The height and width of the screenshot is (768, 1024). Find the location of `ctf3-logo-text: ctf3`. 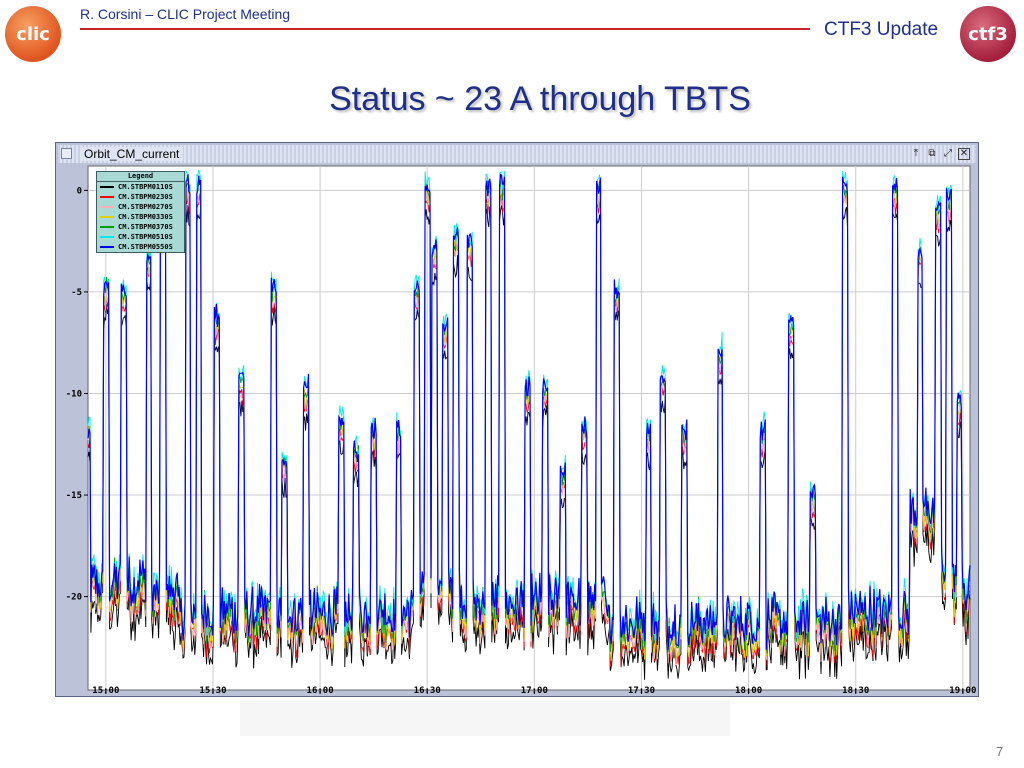

ctf3-logo-text: ctf3 is located at coordinates (988, 34).